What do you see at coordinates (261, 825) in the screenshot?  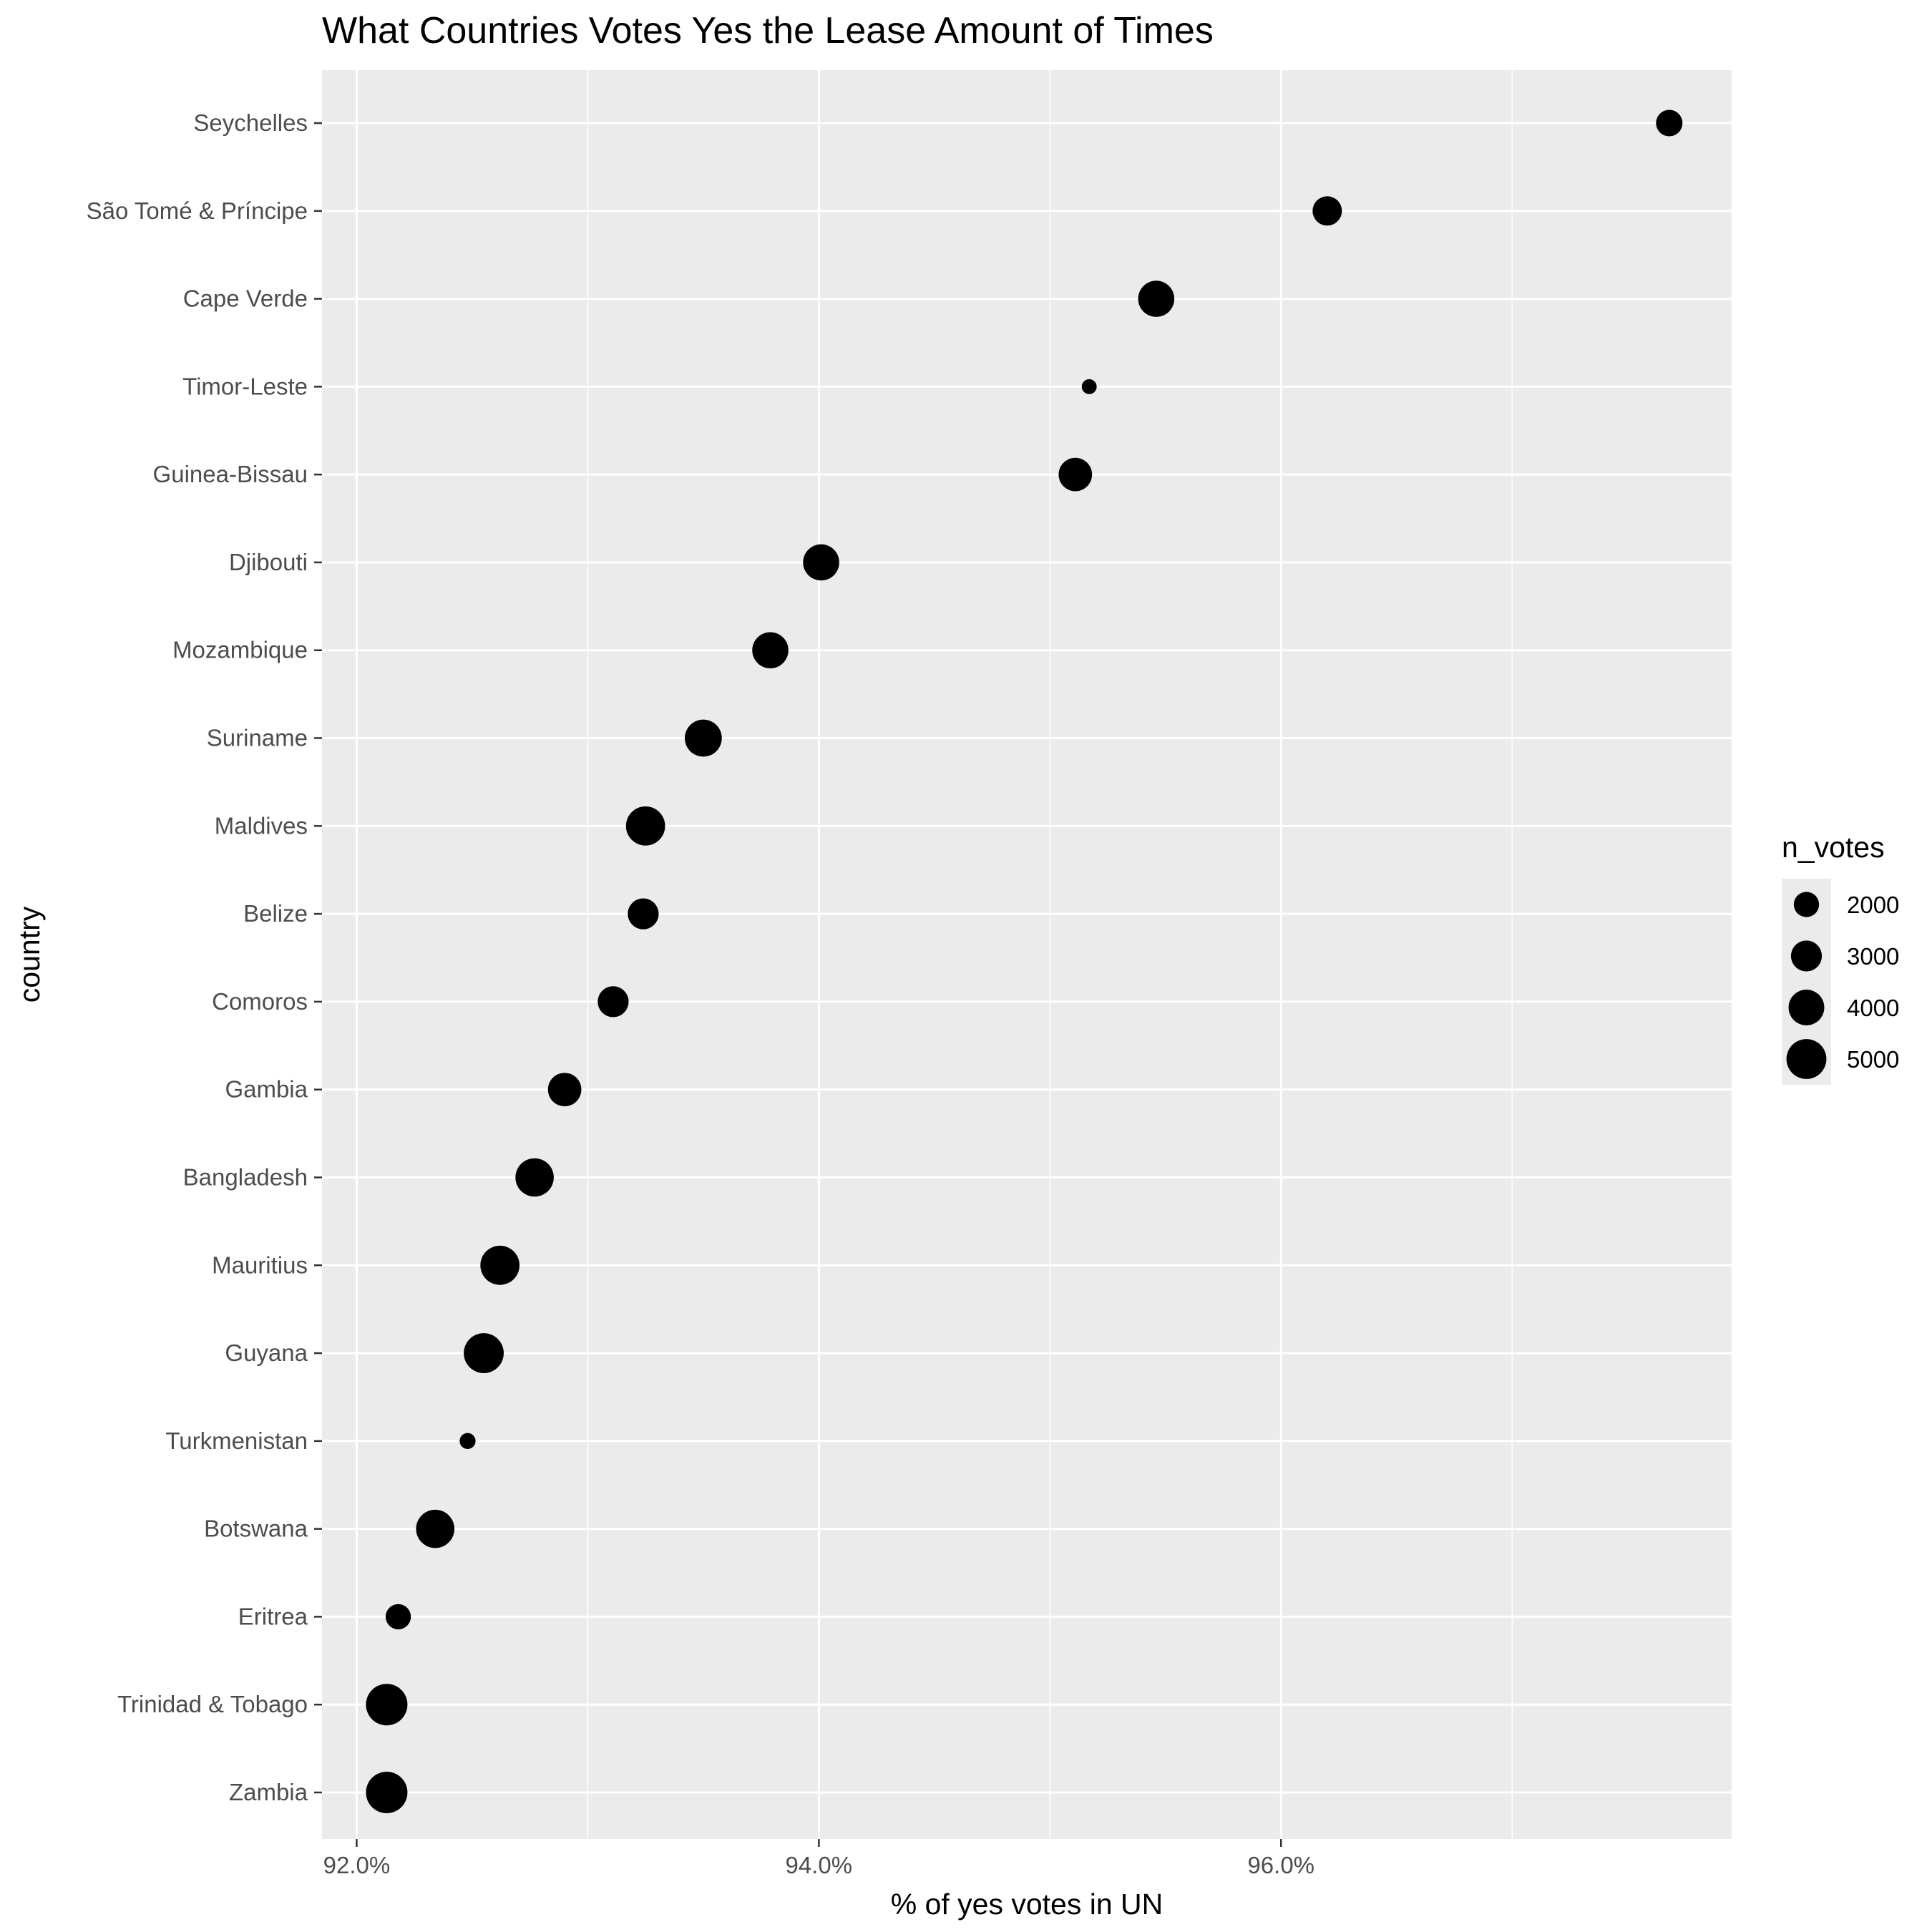 I see `y-tick-label: Maldives` at bounding box center [261, 825].